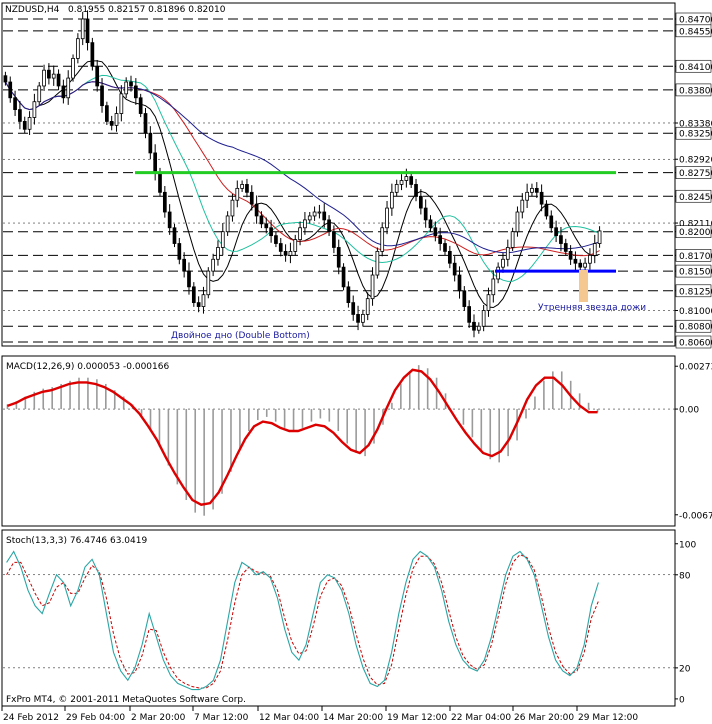 Image resolution: width=712 pixels, height=724 pixels. Describe the element at coordinates (695, 344) in the screenshot. I see `price-tick-label: 0.80600` at that location.